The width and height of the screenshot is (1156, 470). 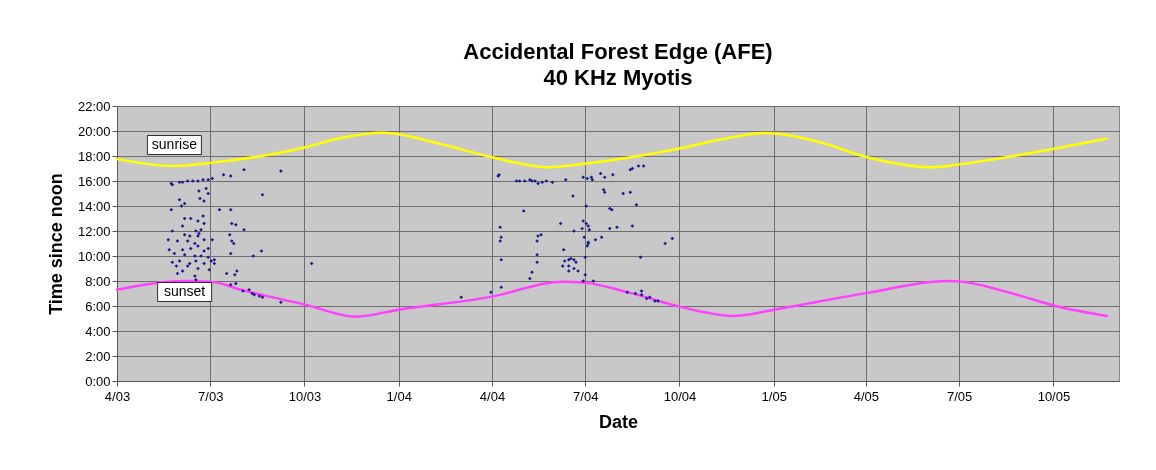 What do you see at coordinates (586, 396) in the screenshot?
I see `x-tick-label: 7/04` at bounding box center [586, 396].